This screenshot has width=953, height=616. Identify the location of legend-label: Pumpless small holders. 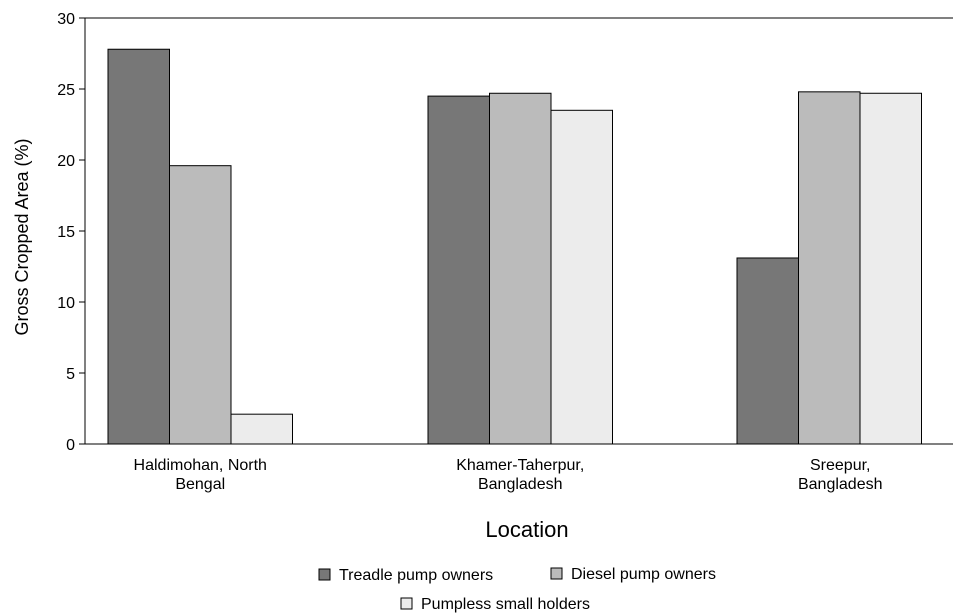
(505, 604).